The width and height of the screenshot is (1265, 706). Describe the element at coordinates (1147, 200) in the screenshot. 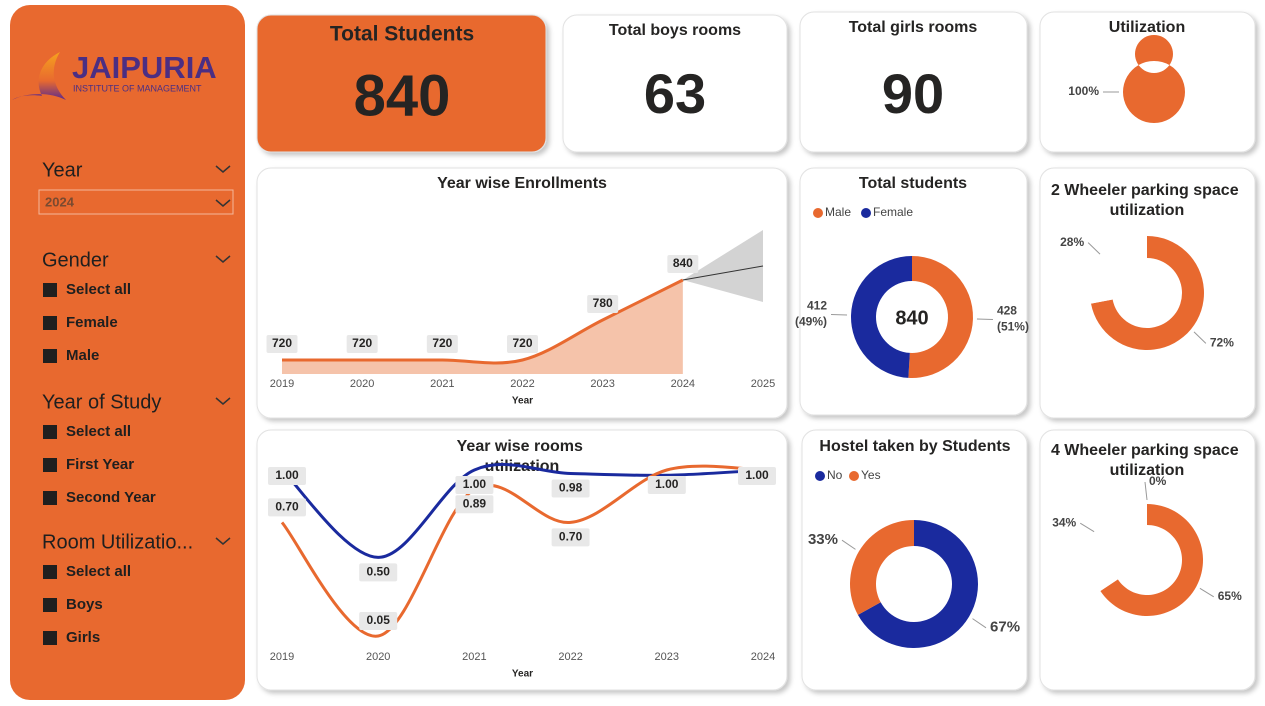

I see `chart-title: 2 Wheeler parking space utilization` at that location.